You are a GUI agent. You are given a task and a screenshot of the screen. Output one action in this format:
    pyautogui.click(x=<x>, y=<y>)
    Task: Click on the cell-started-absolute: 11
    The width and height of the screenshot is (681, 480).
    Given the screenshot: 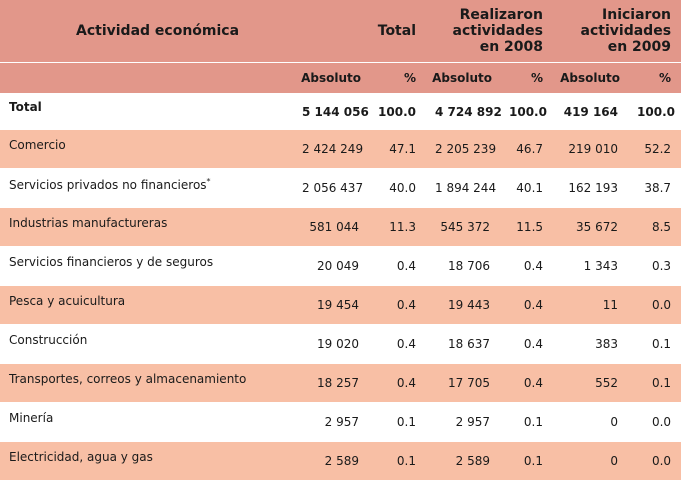 What is the action you would take?
    pyautogui.click(x=590, y=305)
    